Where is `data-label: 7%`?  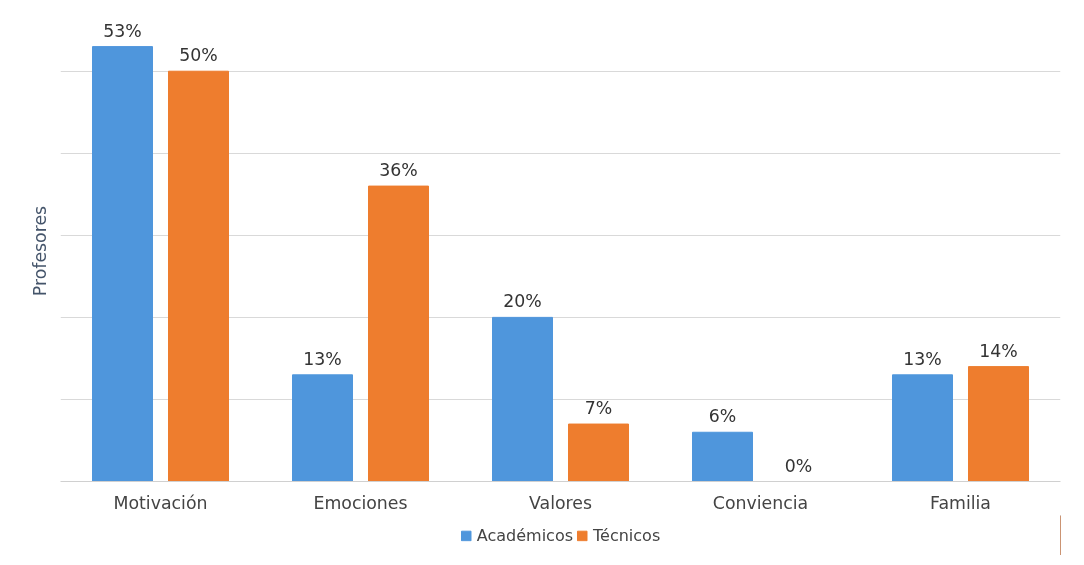
data-label: 7% is located at coordinates (598, 408).